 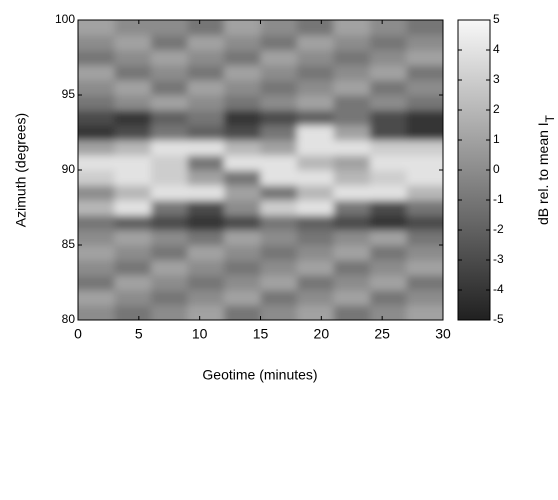 What do you see at coordinates (69, 94) in the screenshot?
I see `y-tick-label: 95` at bounding box center [69, 94].